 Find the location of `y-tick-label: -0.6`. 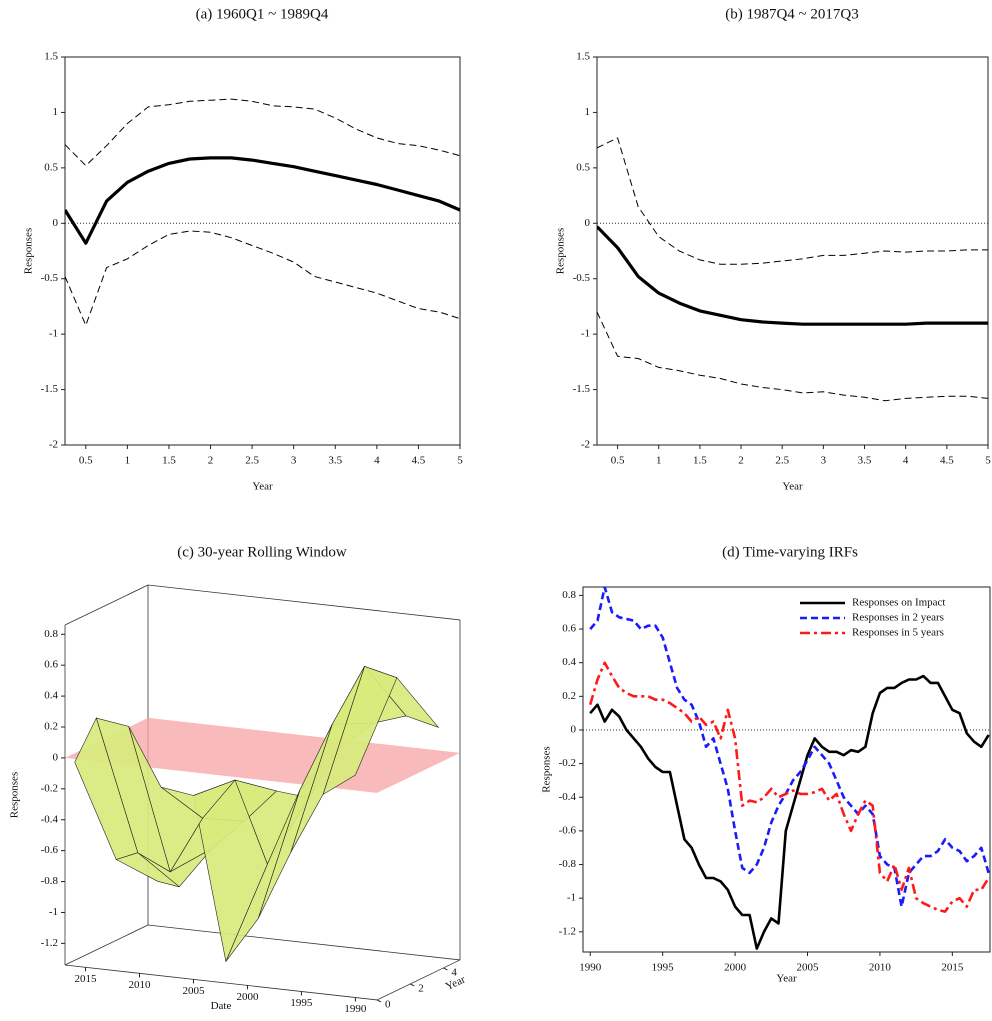

y-tick-label: -0.6 is located at coordinates (568, 830).